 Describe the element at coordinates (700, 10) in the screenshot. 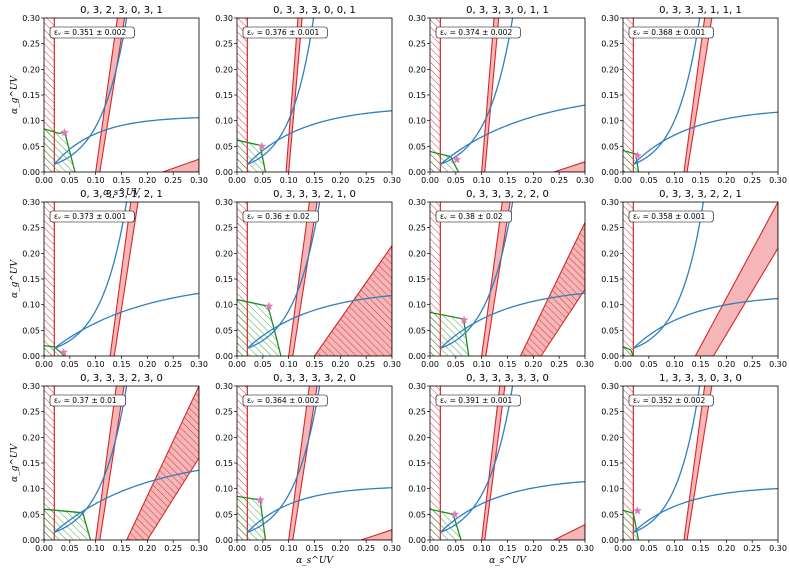

I see `panel-title: 0, 3, 3, 3, 1, 1, 1` at that location.